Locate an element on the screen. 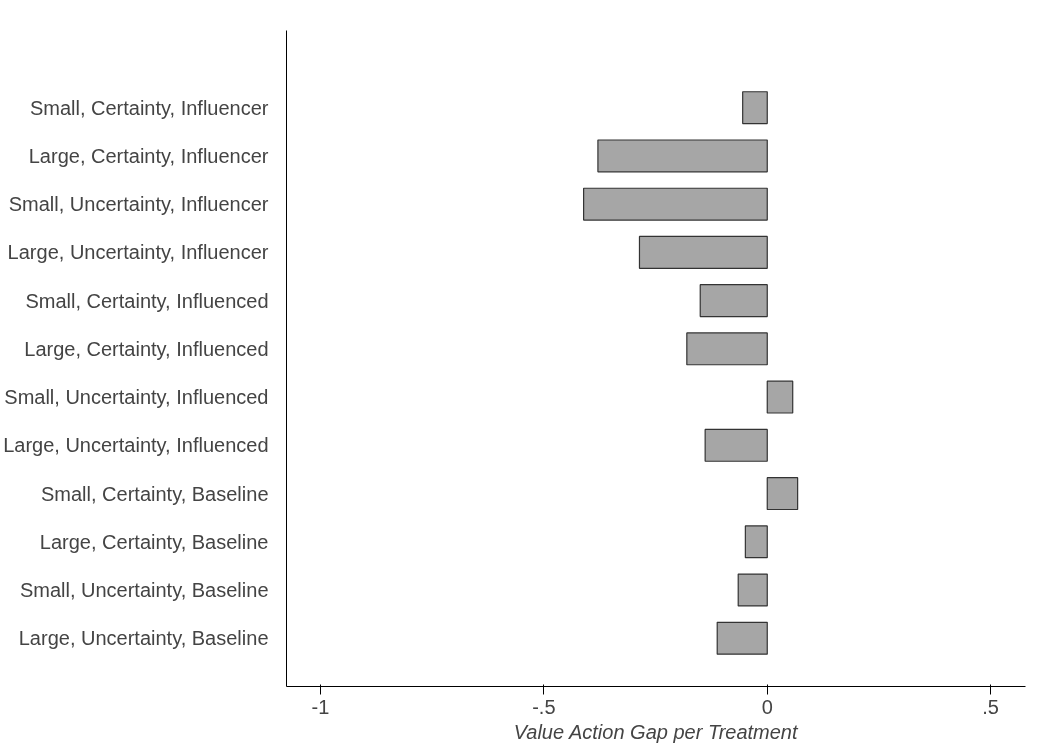 The height and width of the screenshot is (751, 1050). x-tick-label: .5 is located at coordinates (990, 706).